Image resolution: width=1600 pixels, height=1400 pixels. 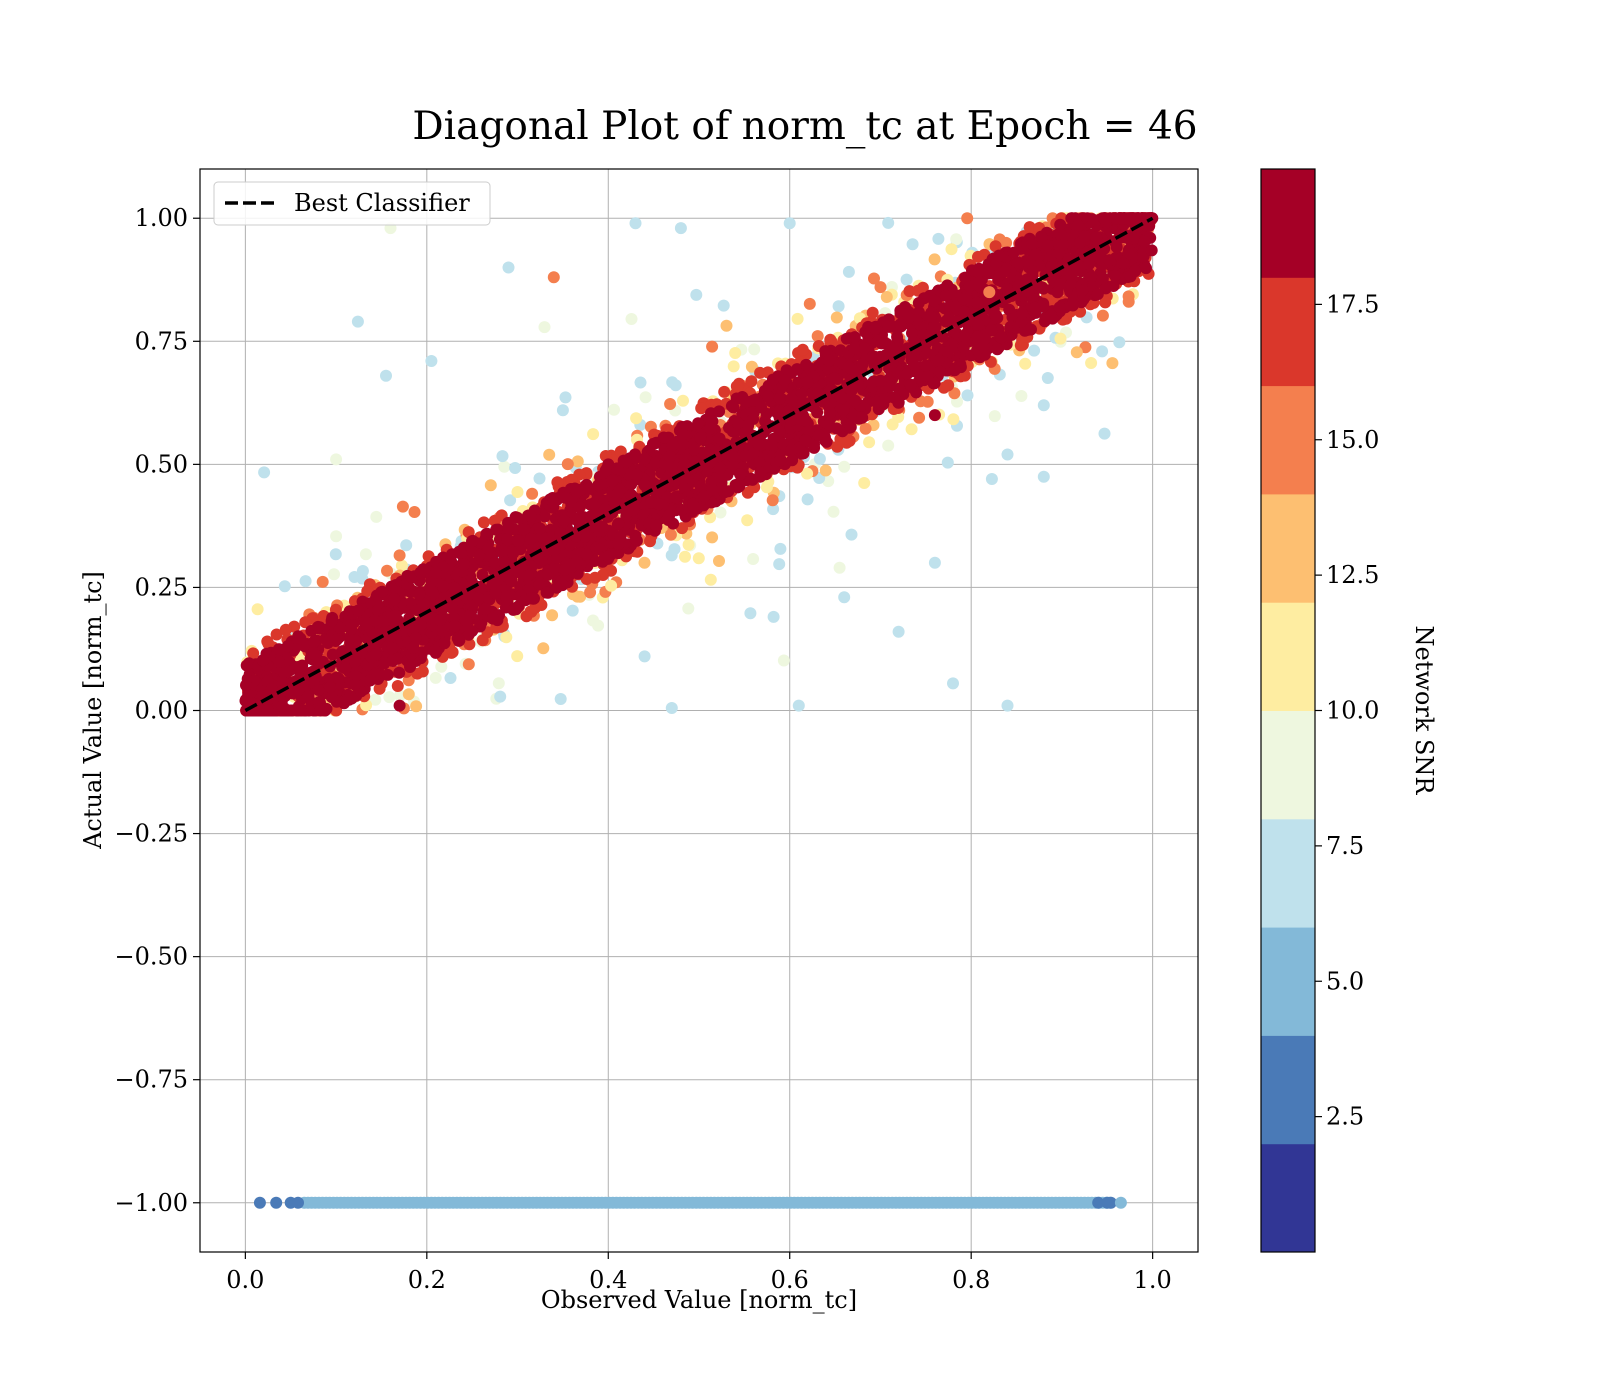 What do you see at coordinates (151, 1203) in the screenshot?
I see `y-tick-label: −1.00` at bounding box center [151, 1203].